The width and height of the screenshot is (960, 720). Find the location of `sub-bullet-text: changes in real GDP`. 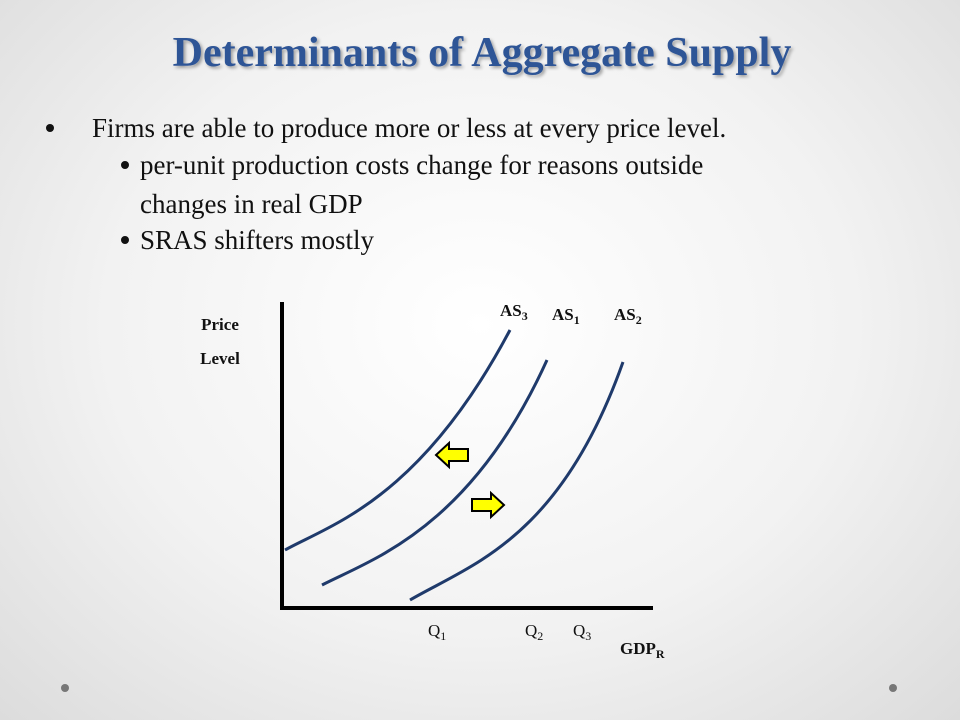

sub-bullet-text: changes in real GDP is located at coordinates (251, 204).